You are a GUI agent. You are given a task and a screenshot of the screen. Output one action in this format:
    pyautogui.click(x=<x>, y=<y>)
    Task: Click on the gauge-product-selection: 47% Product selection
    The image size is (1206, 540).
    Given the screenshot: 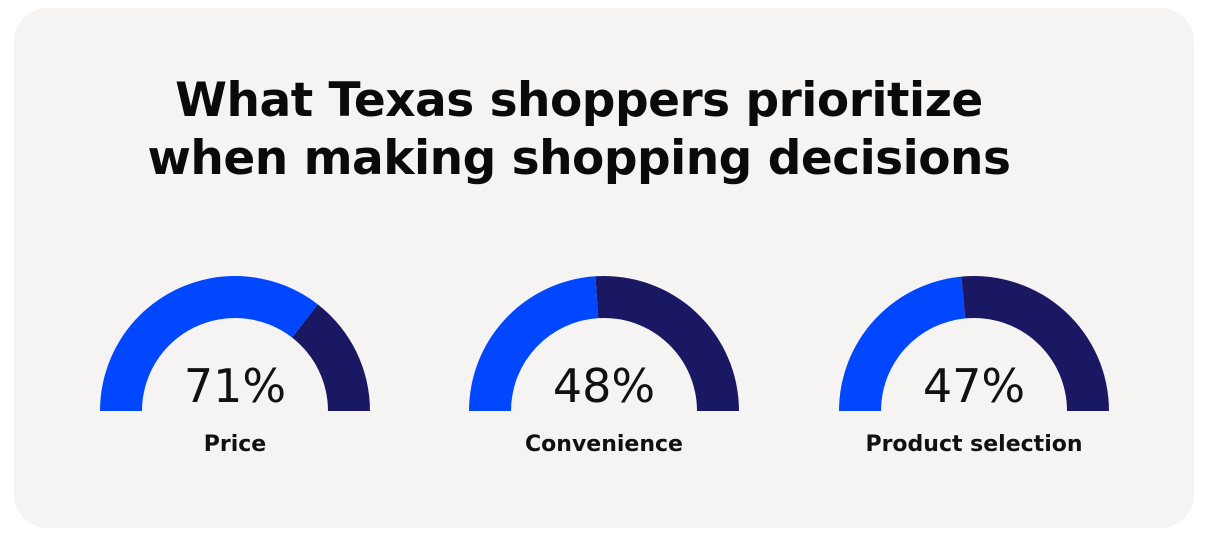 What is the action you would take?
    pyautogui.click(x=974, y=366)
    